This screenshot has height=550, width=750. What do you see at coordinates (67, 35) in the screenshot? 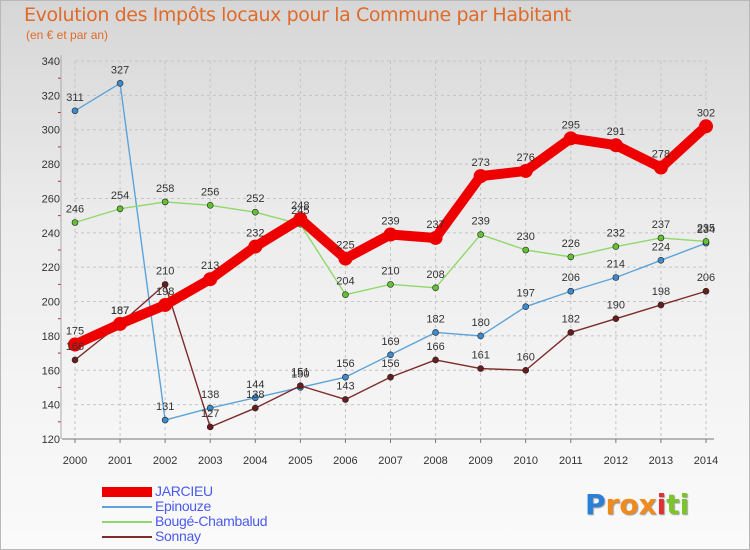
I see `chart-subtitle: (en € et par an)` at bounding box center [67, 35].